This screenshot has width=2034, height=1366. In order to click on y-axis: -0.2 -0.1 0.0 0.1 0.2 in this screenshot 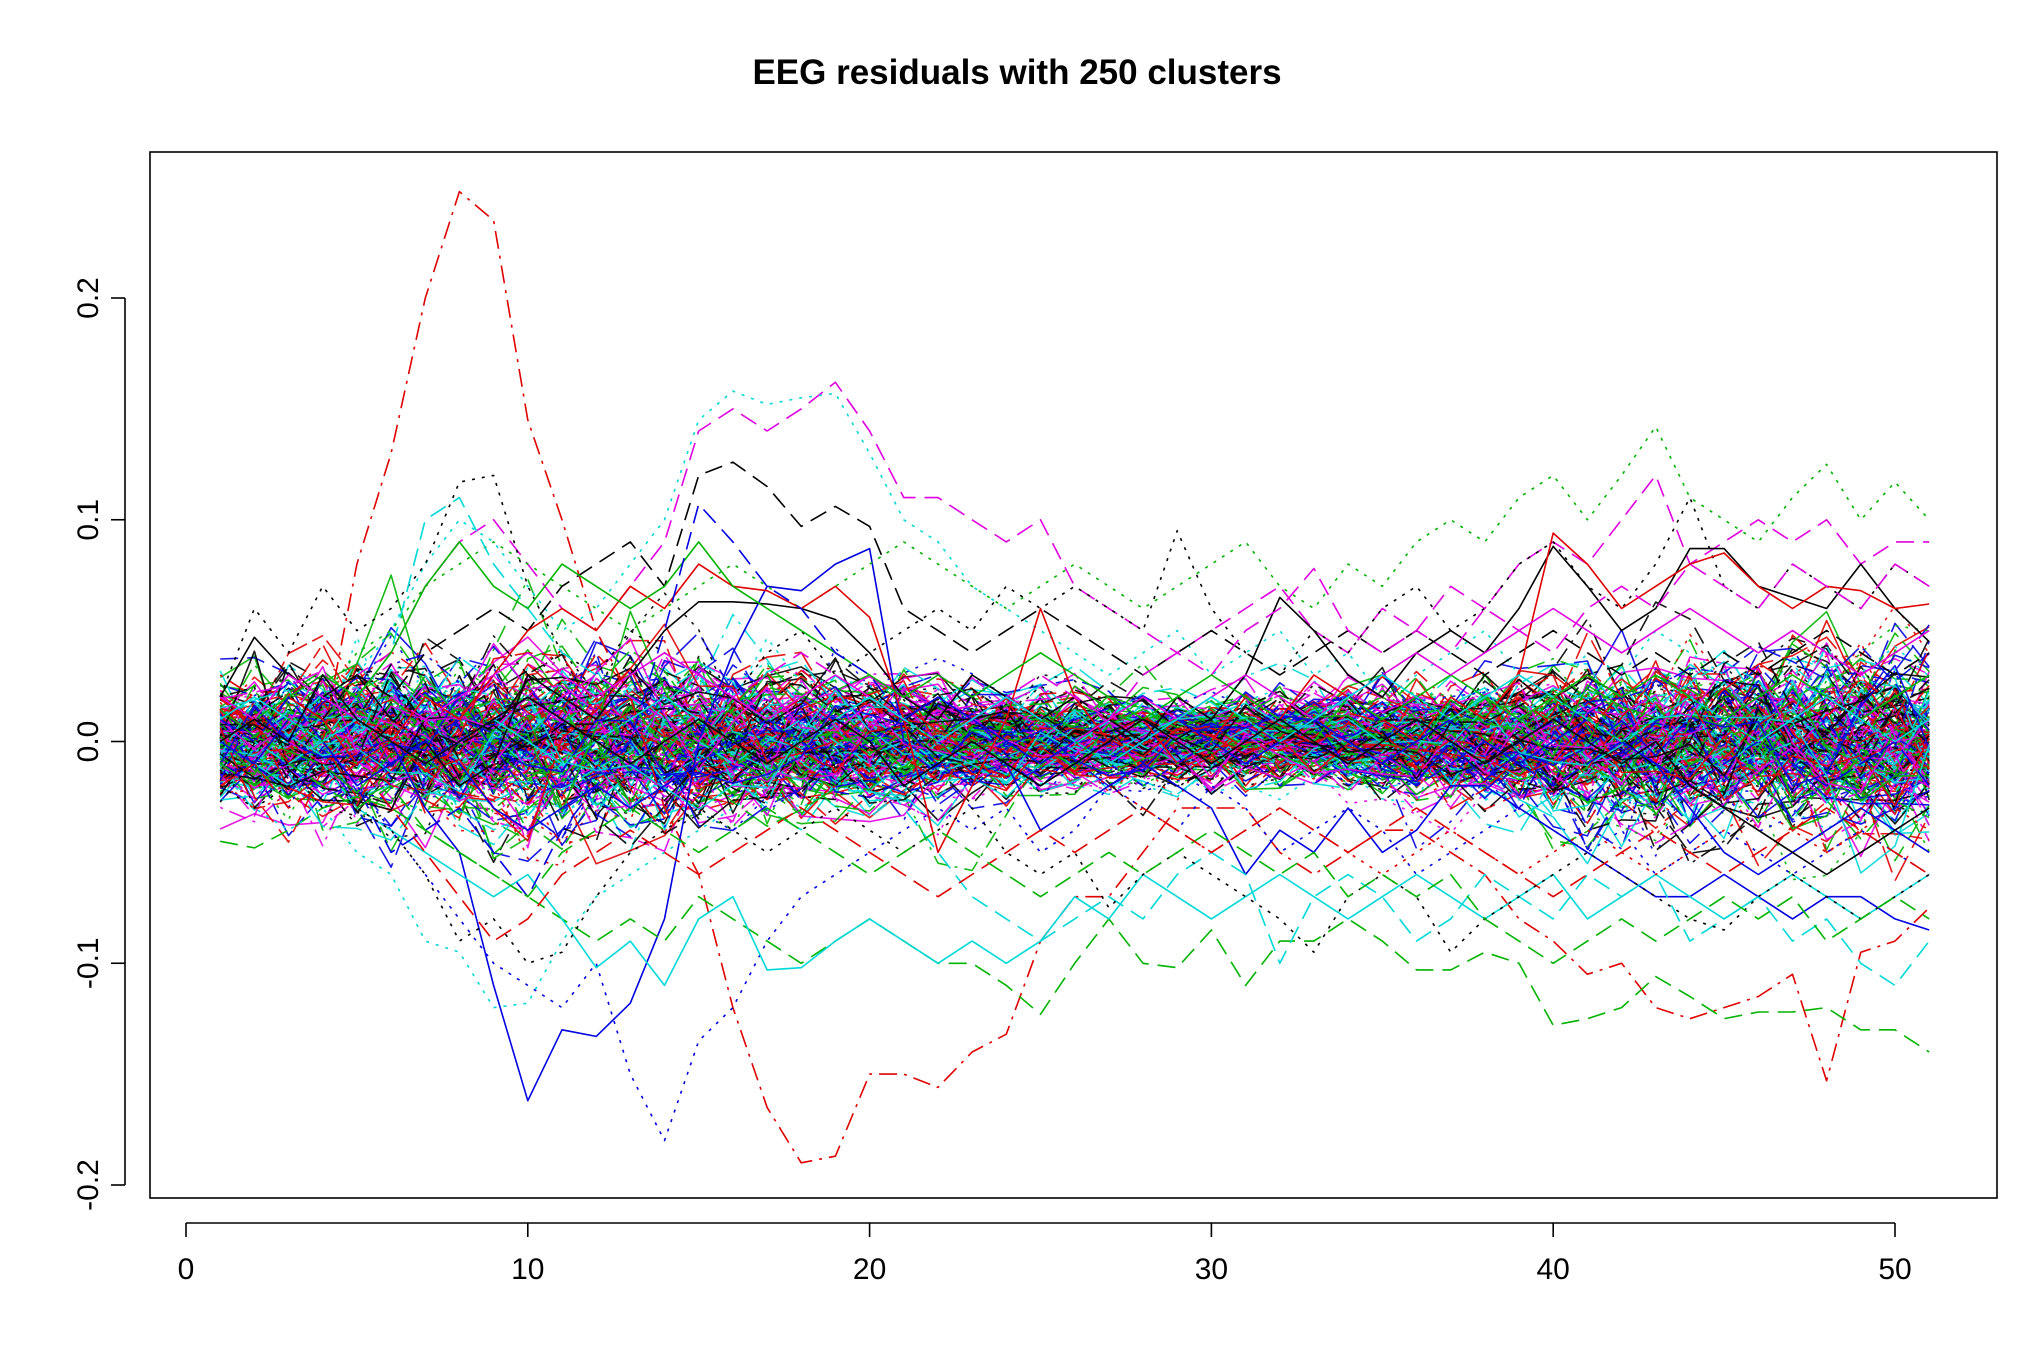, I will do `click(99, 744)`.